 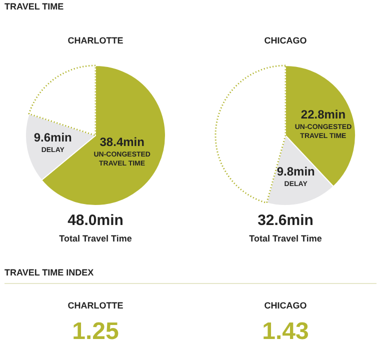 What do you see at coordinates (49, 273) in the screenshot?
I see `text: TRAVEL TIME INDEX` at bounding box center [49, 273].